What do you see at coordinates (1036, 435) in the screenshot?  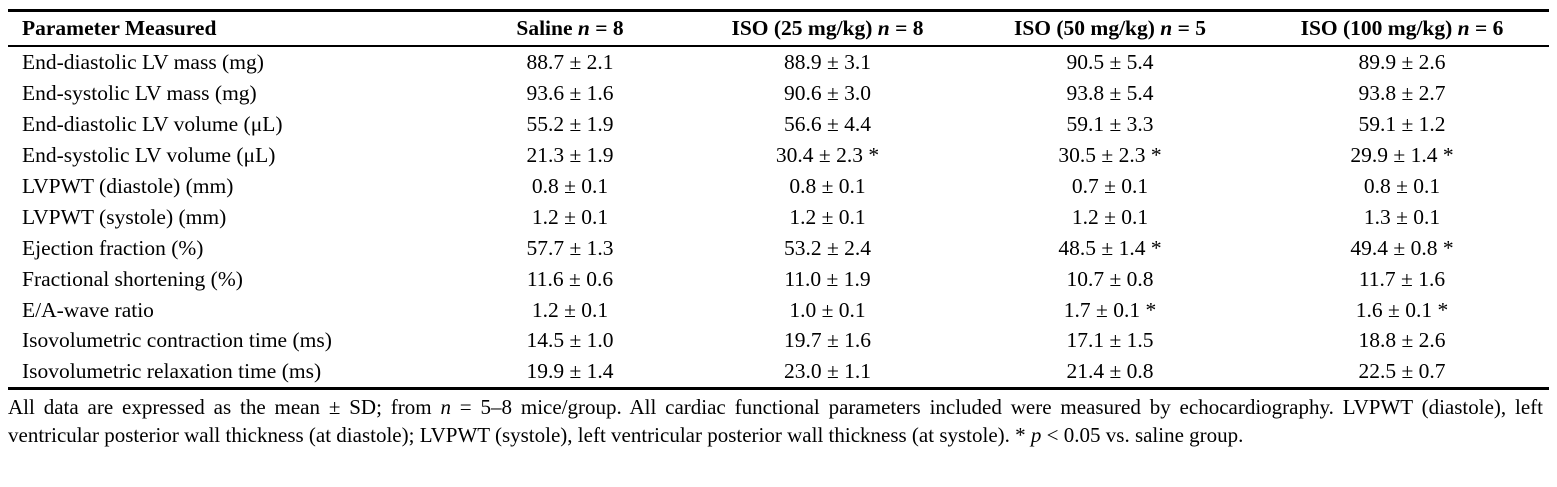 I see `footnote-p: p` at bounding box center [1036, 435].